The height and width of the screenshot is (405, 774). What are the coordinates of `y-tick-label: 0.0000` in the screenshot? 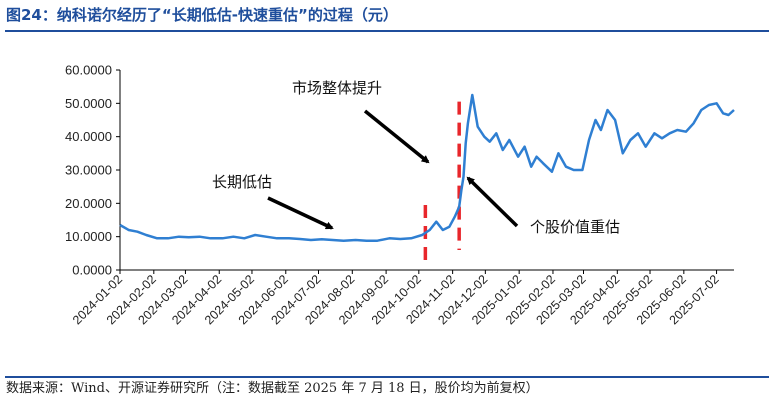 It's located at (92, 270).